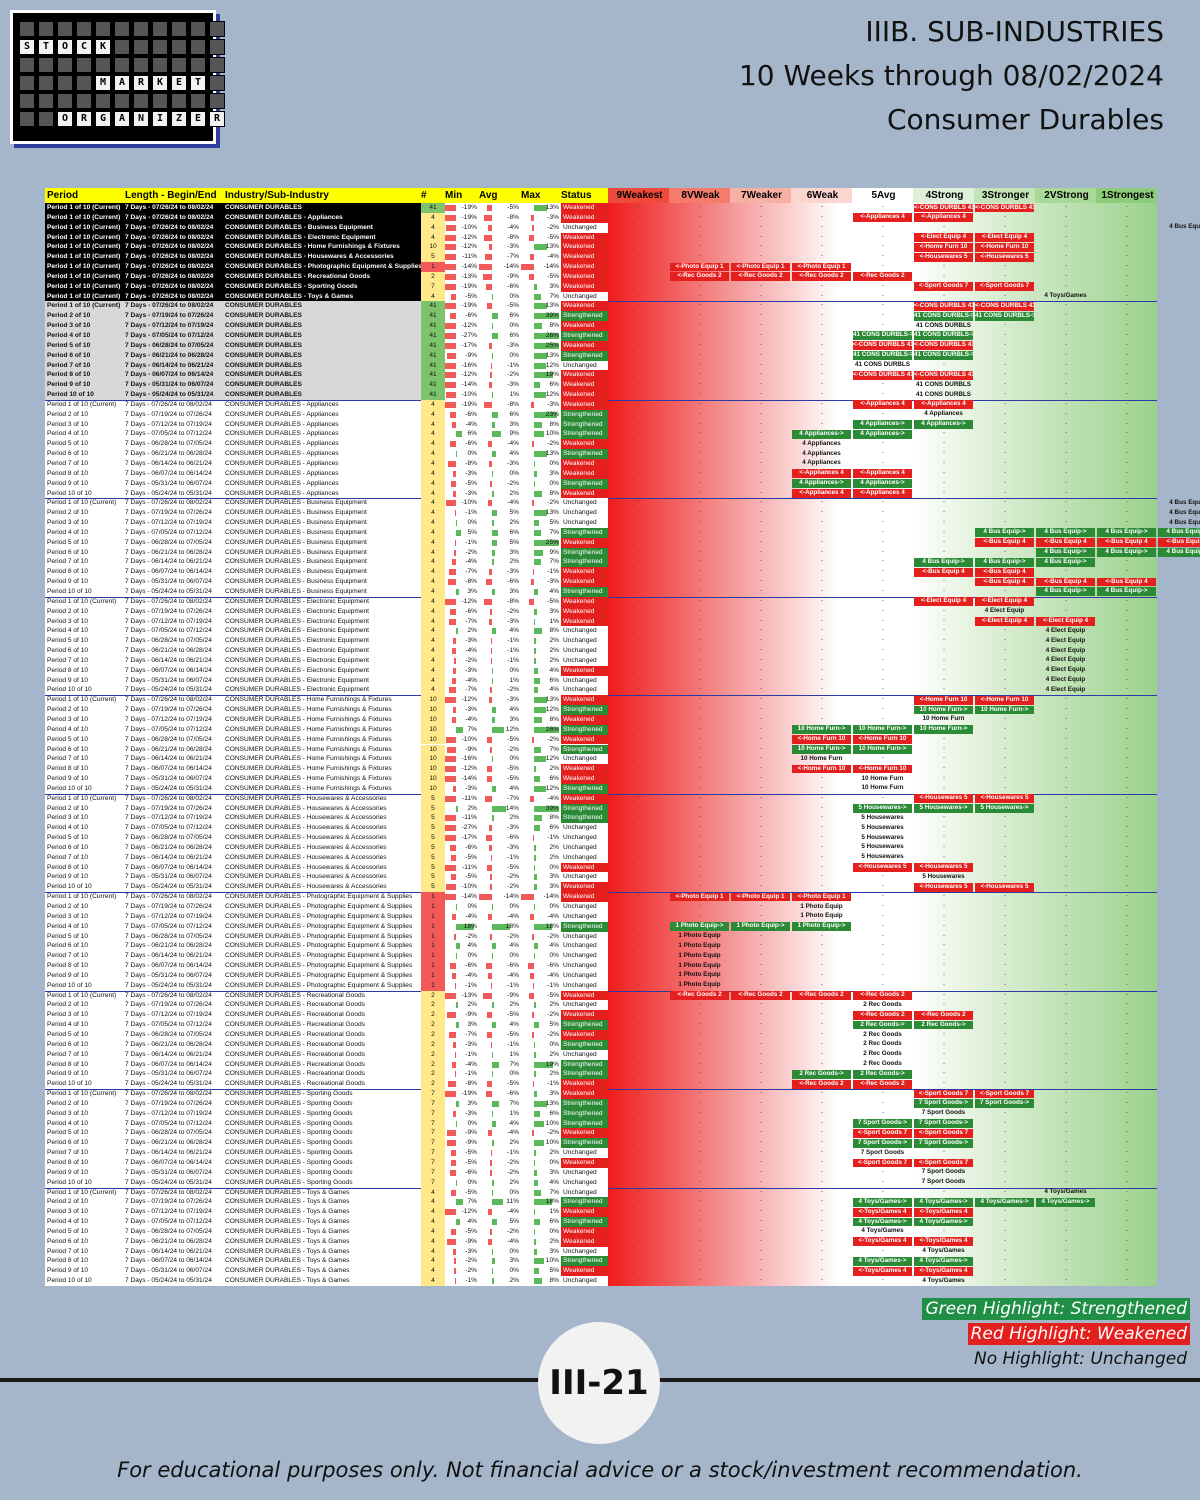 The width and height of the screenshot is (1200, 1500). I want to click on period-cell: Period 4 of 10, so click(68, 828).